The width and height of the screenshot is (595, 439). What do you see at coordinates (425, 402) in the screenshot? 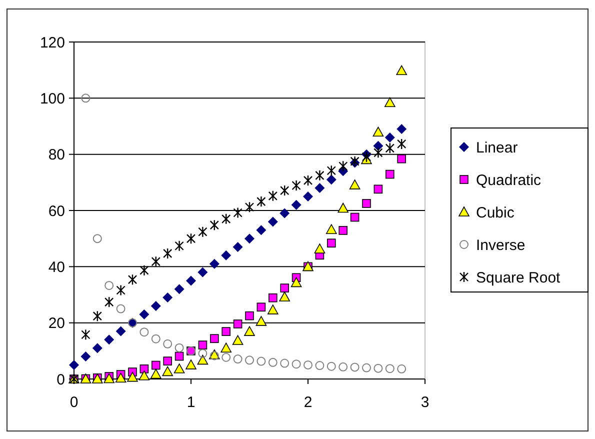
I see `x-tick-label: 3` at bounding box center [425, 402].